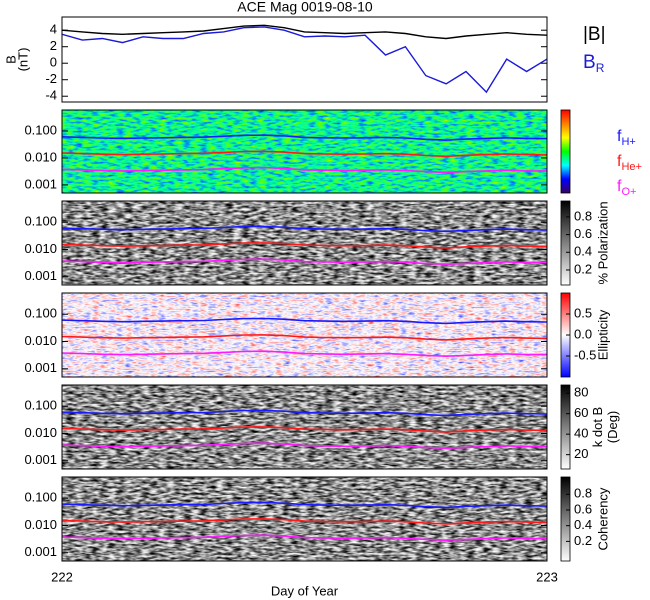 This screenshot has height=600, width=650. Describe the element at coordinates (602, 334) in the screenshot. I see `colorbar-label: Ellipticity` at that location.